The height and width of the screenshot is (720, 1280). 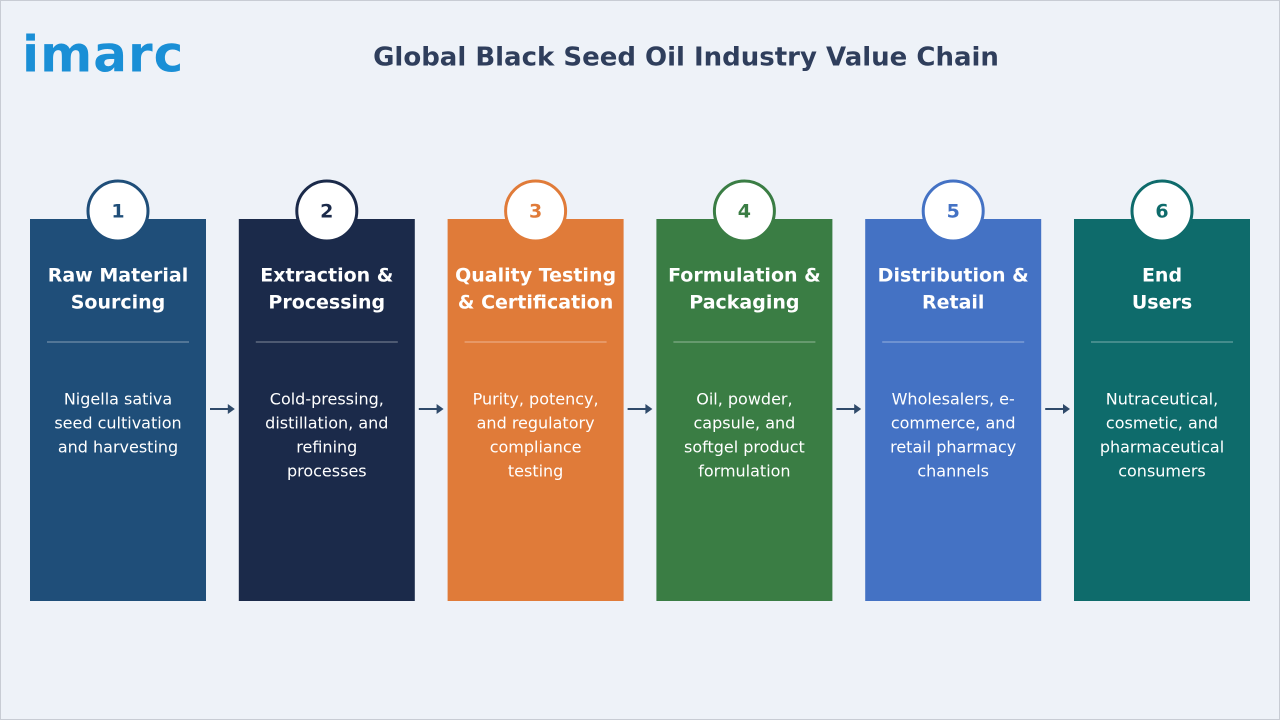 What do you see at coordinates (118, 276) in the screenshot?
I see `step-title: Raw Material` at bounding box center [118, 276].